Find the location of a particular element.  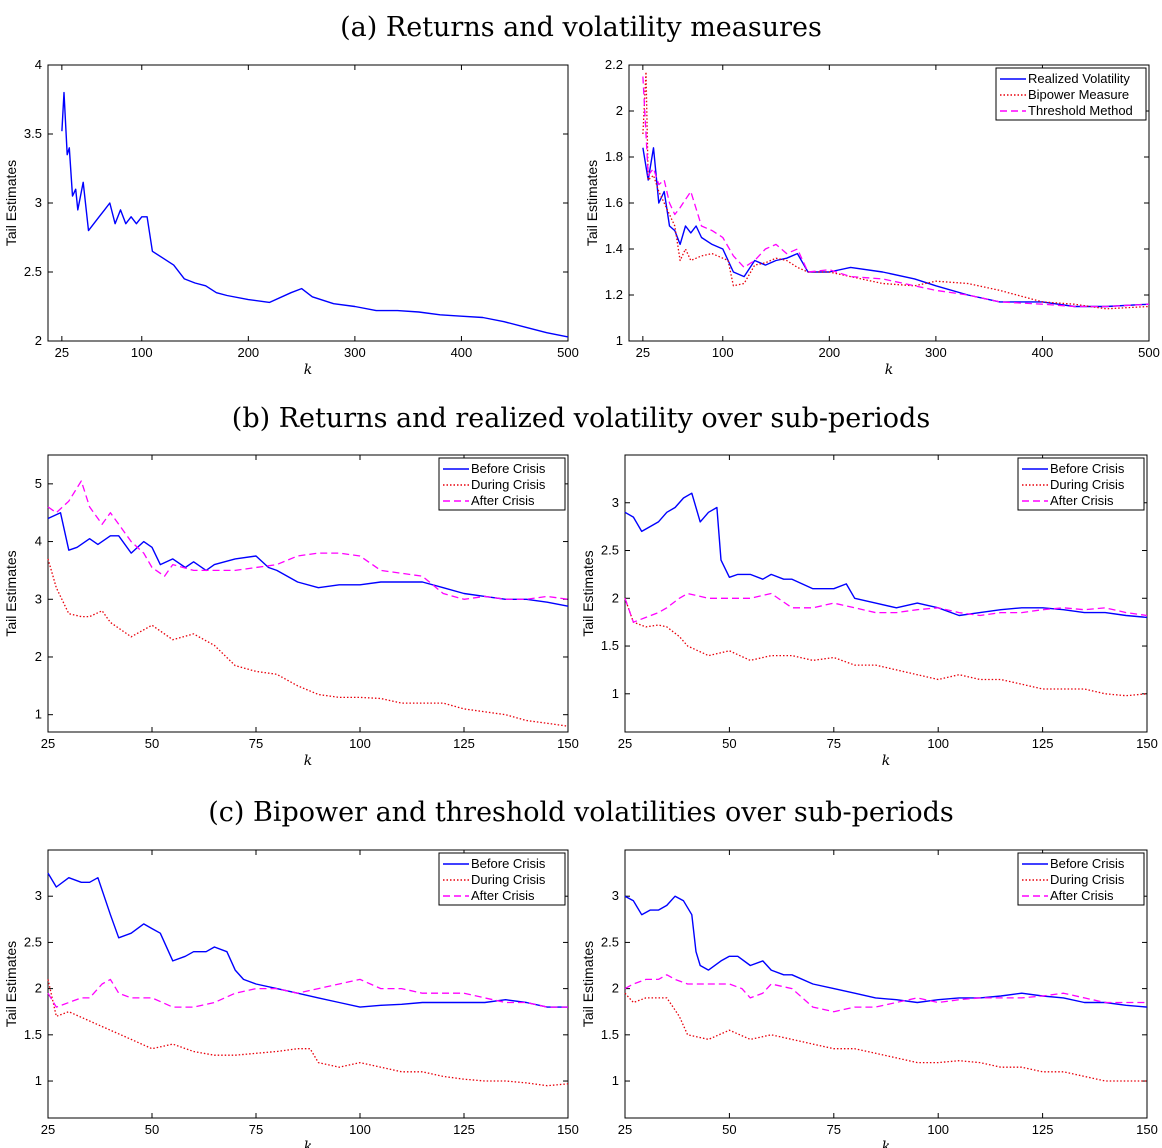

legend-label: Threshold Method is located at coordinates (1080, 110).